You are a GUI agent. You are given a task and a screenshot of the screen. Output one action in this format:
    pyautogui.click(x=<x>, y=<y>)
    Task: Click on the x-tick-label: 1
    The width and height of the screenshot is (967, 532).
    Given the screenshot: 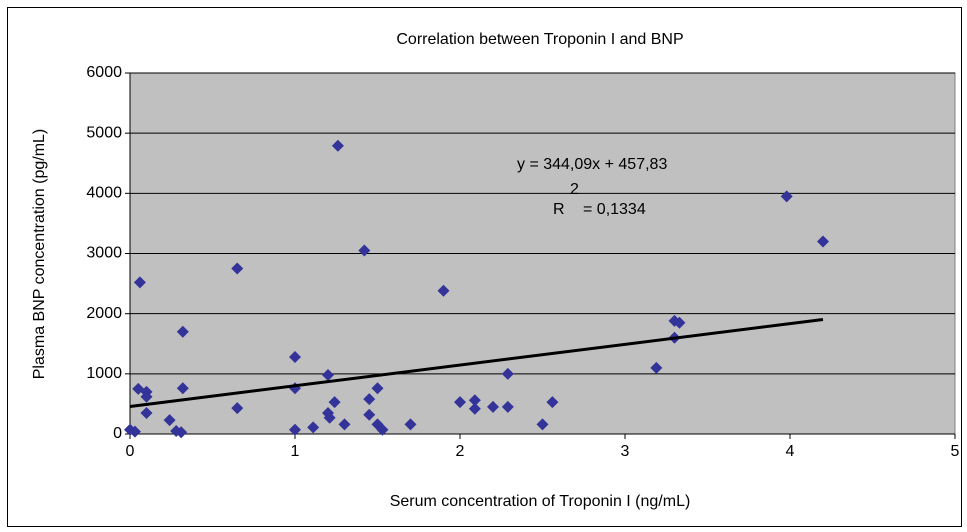 What is the action you would take?
    pyautogui.click(x=295, y=451)
    